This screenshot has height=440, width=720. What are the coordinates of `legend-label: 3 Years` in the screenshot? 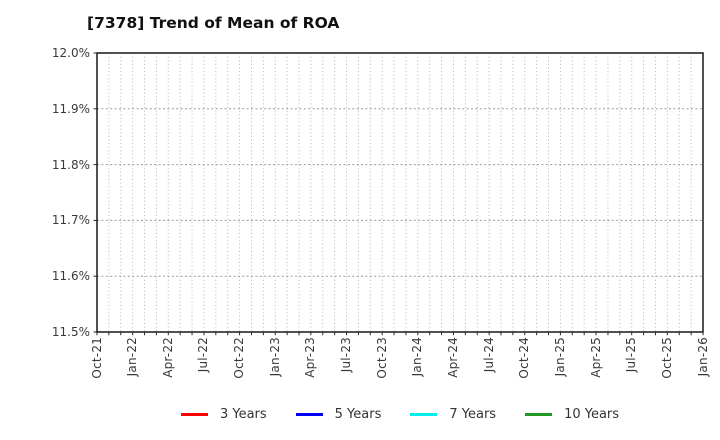 It's located at (243, 414).